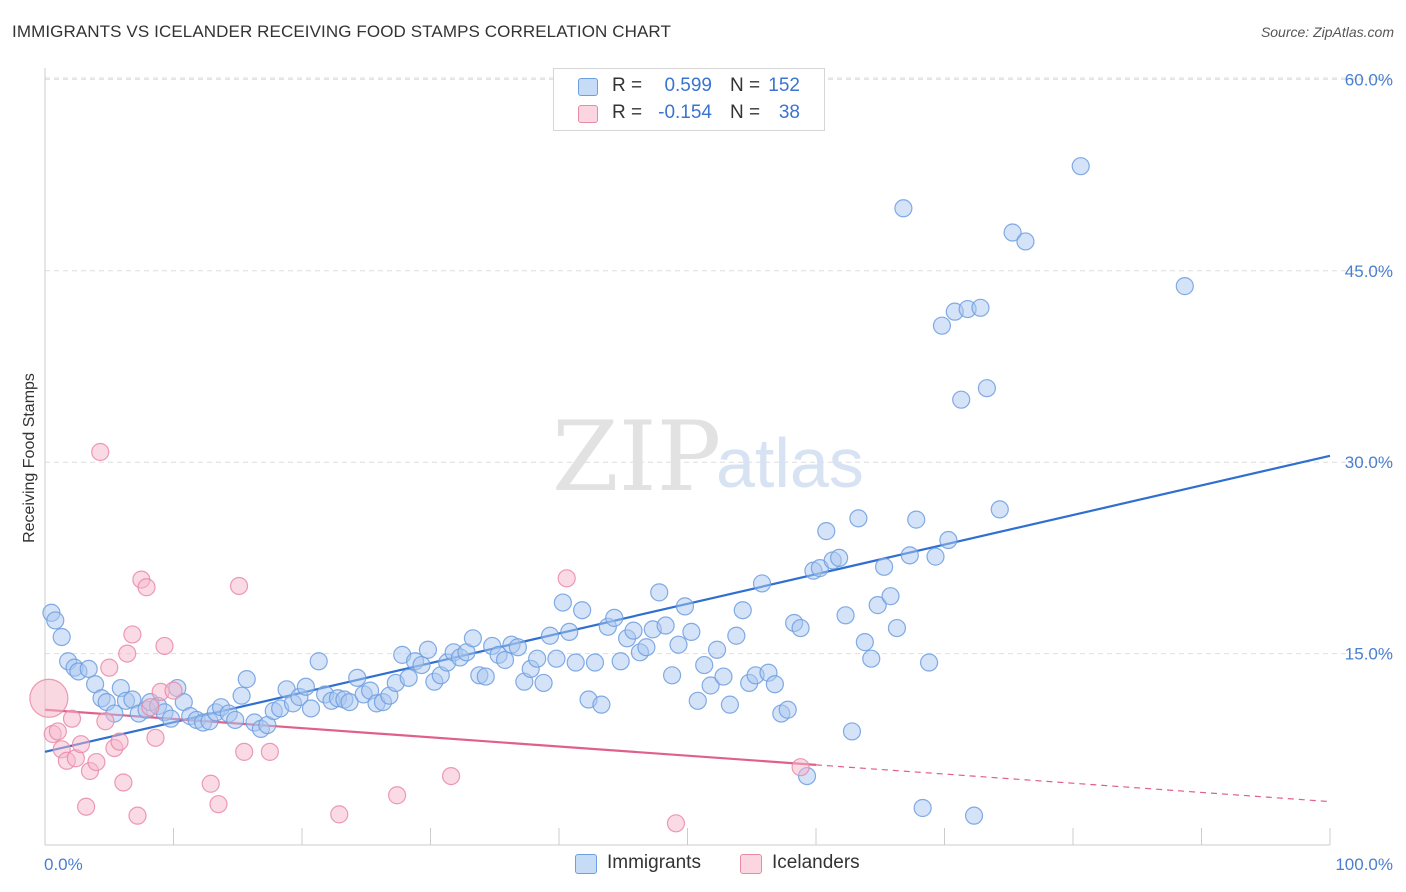 The width and height of the screenshot is (1406, 892). I want to click on legend-row-immigrants: R = 0.599 N = 152, so click(689, 87).